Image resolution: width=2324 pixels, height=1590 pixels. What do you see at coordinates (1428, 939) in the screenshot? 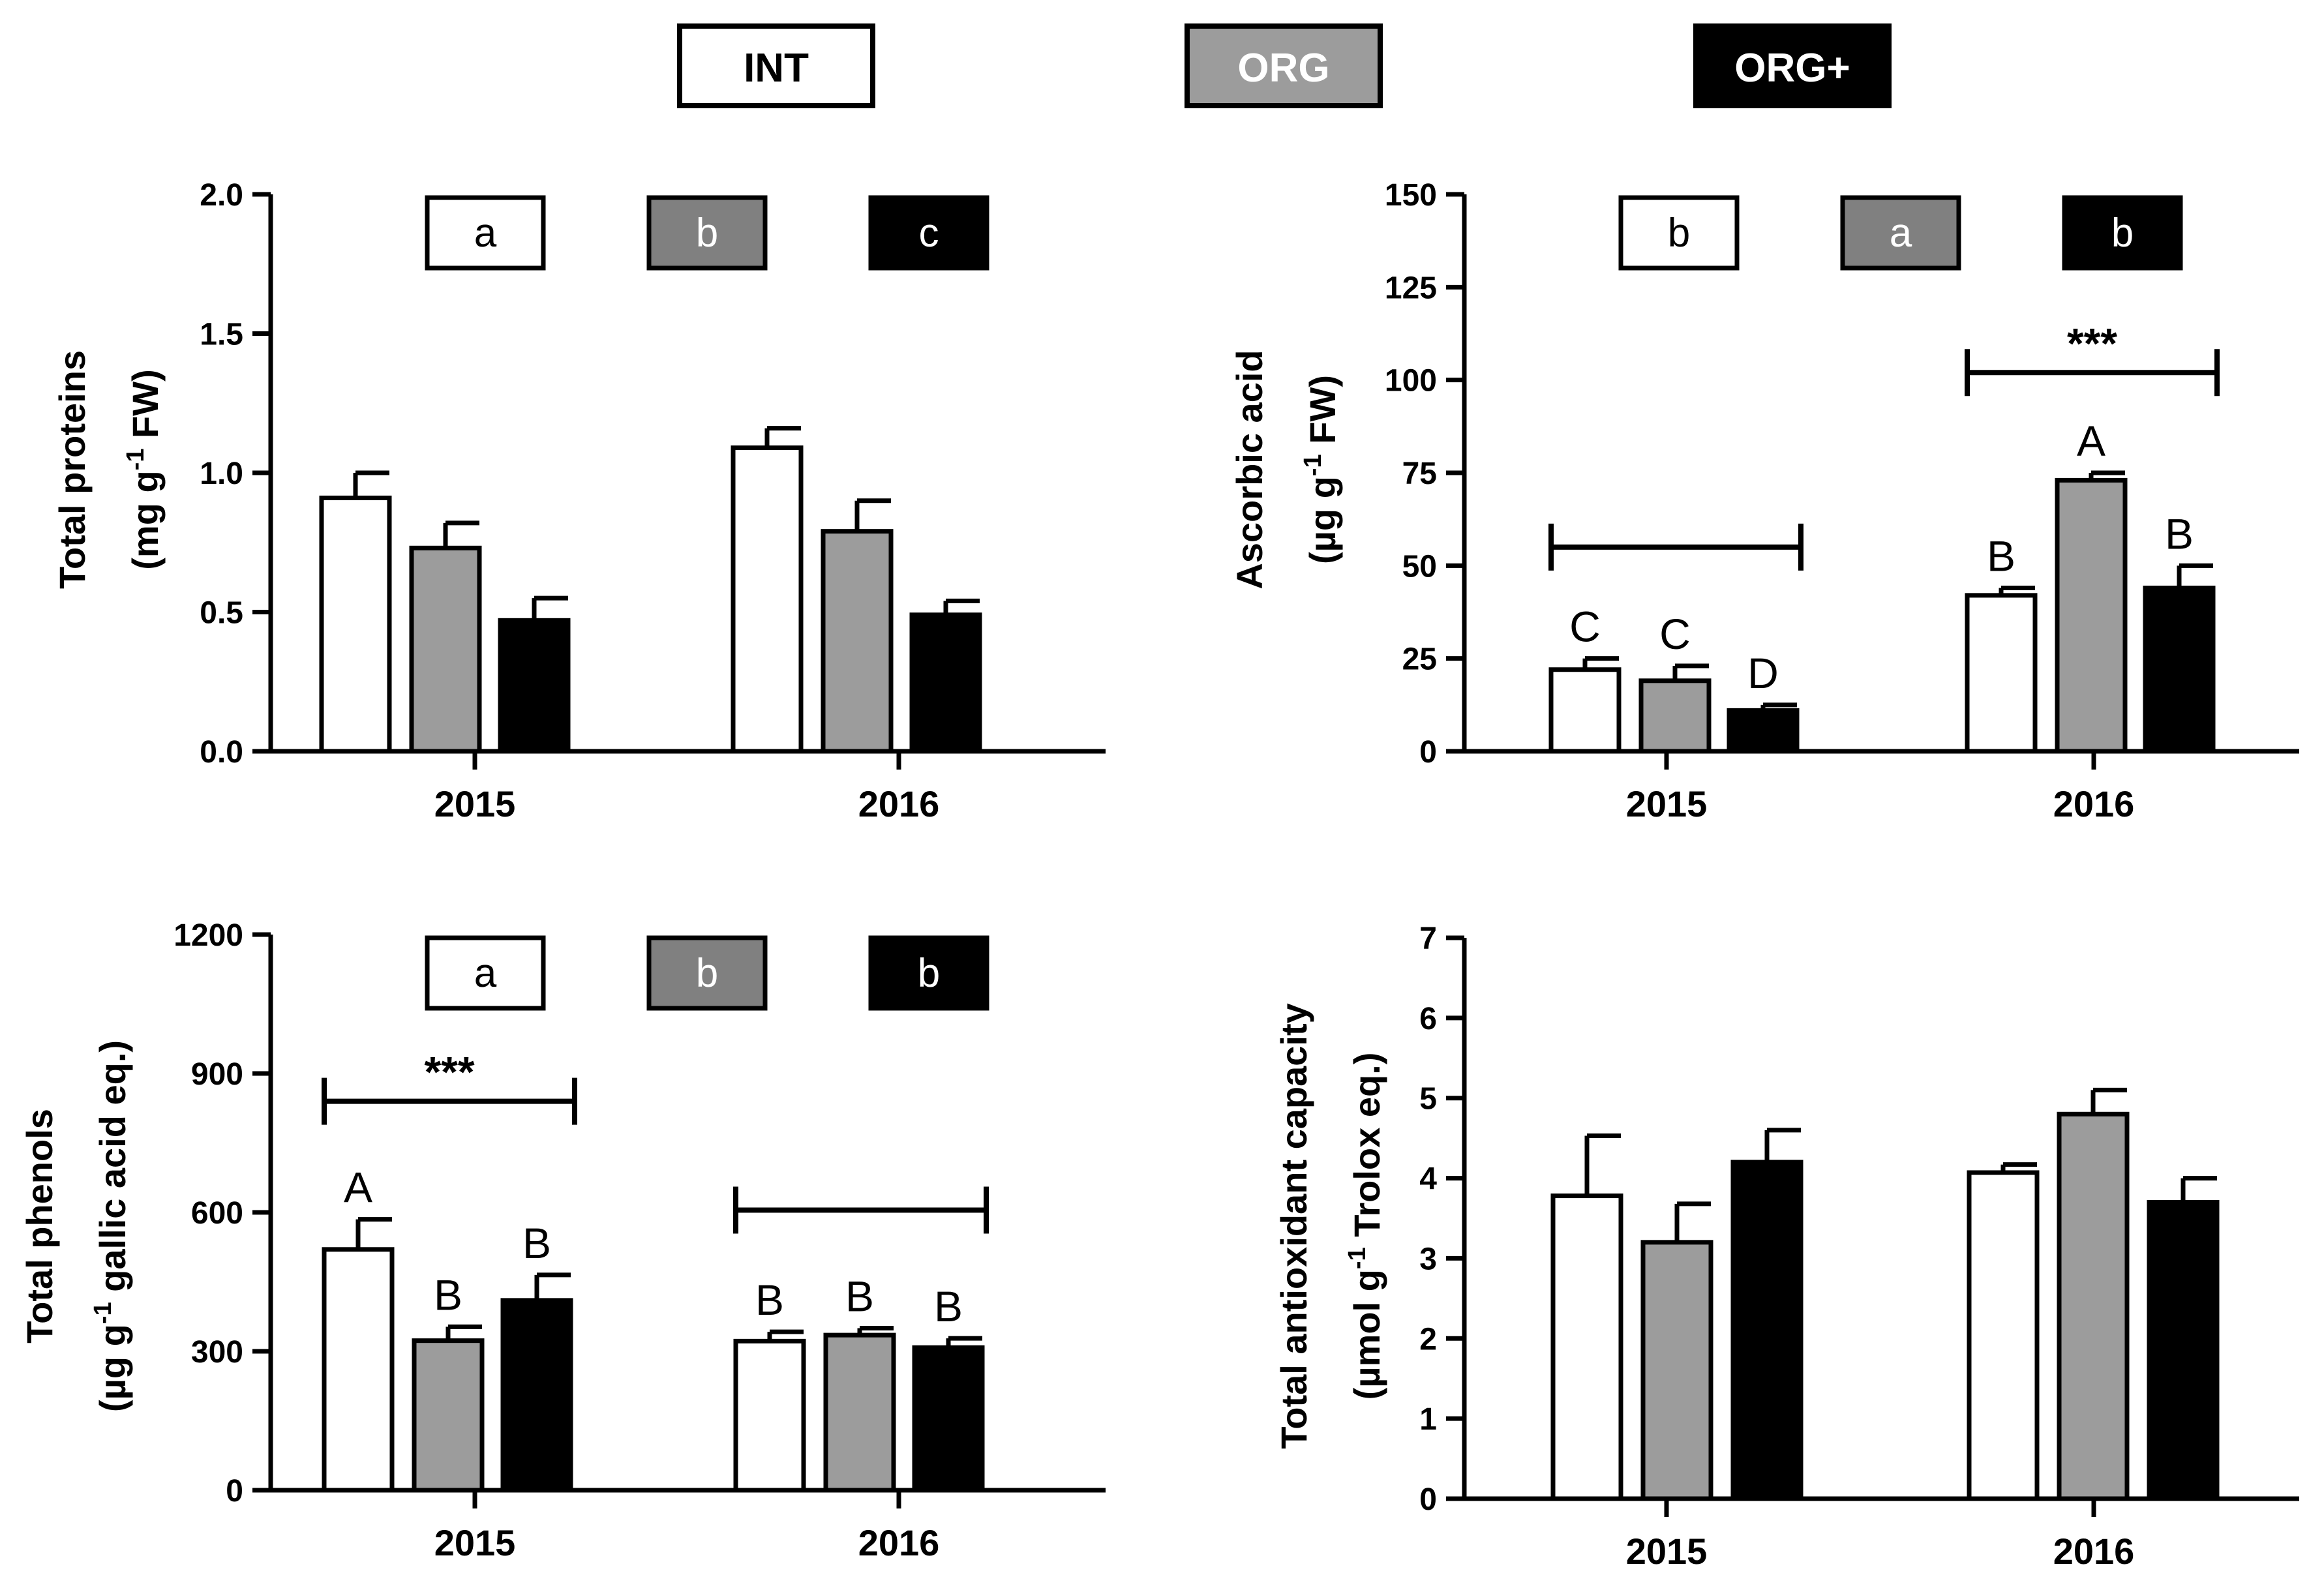
I see `y-tick-label: 7` at bounding box center [1428, 939].